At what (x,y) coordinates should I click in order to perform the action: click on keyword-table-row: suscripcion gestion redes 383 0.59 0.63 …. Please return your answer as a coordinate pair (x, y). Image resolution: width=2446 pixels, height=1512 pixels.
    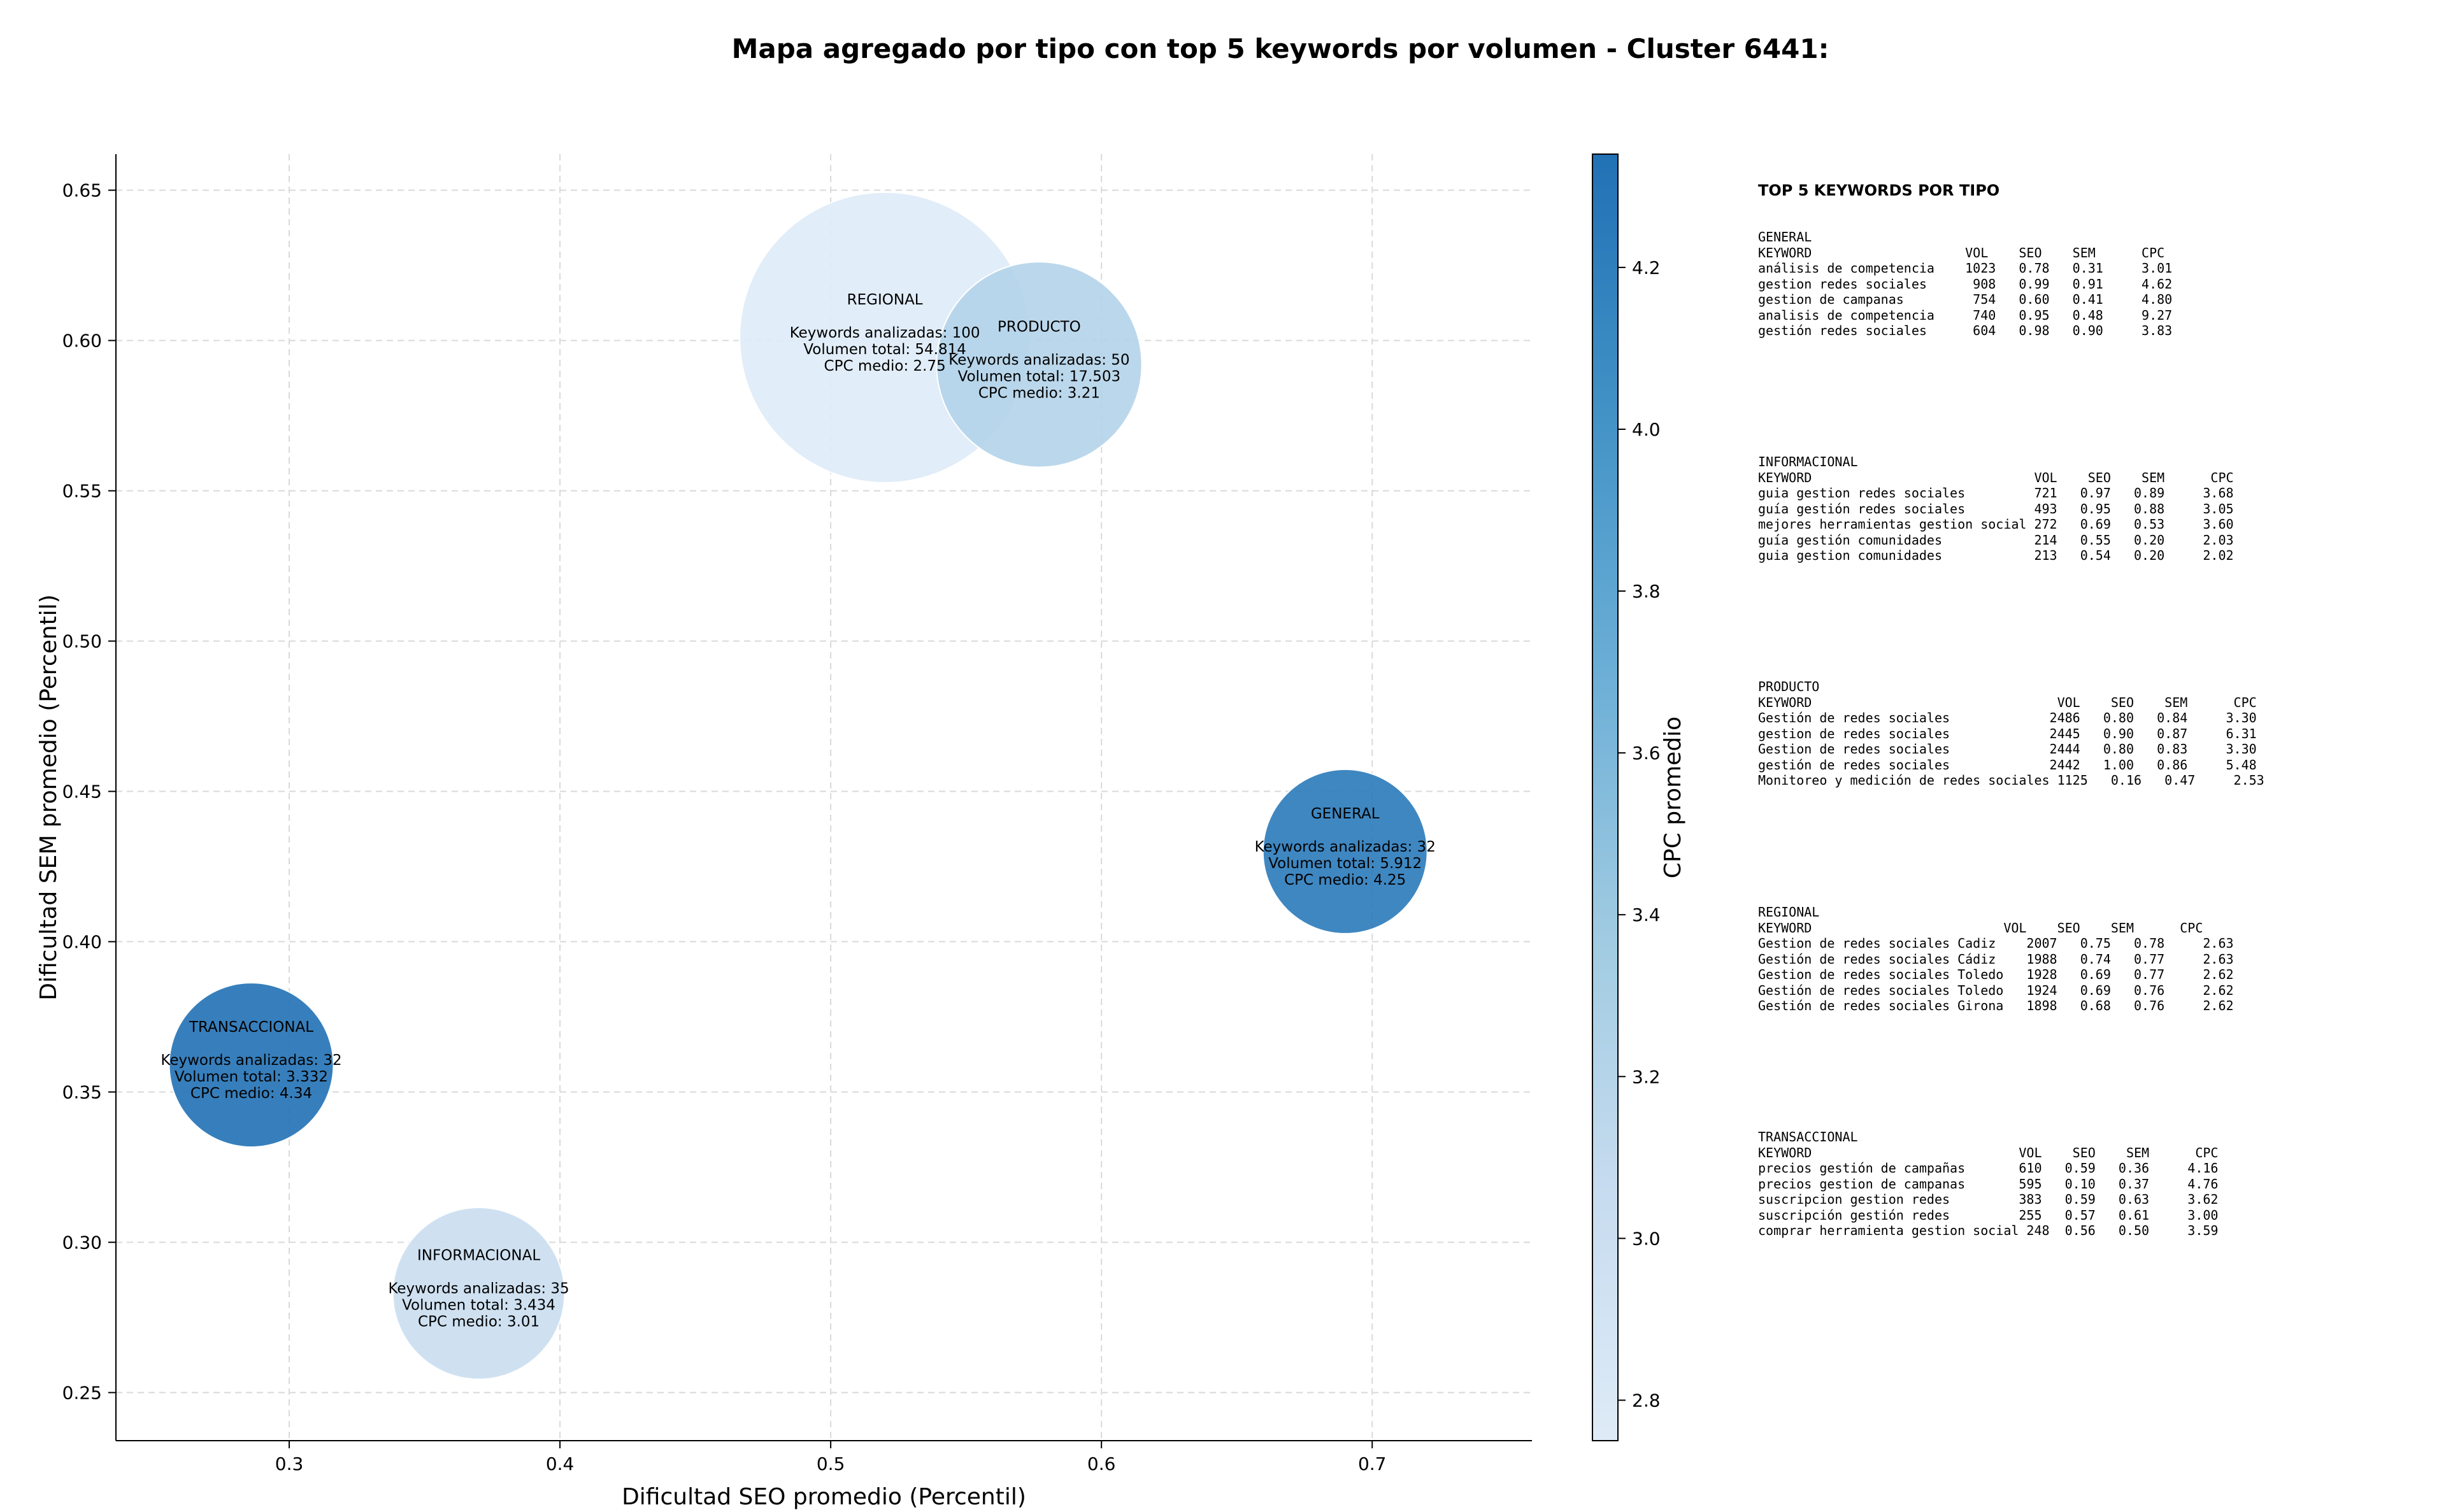
    Looking at the image, I should click on (1989, 1199).